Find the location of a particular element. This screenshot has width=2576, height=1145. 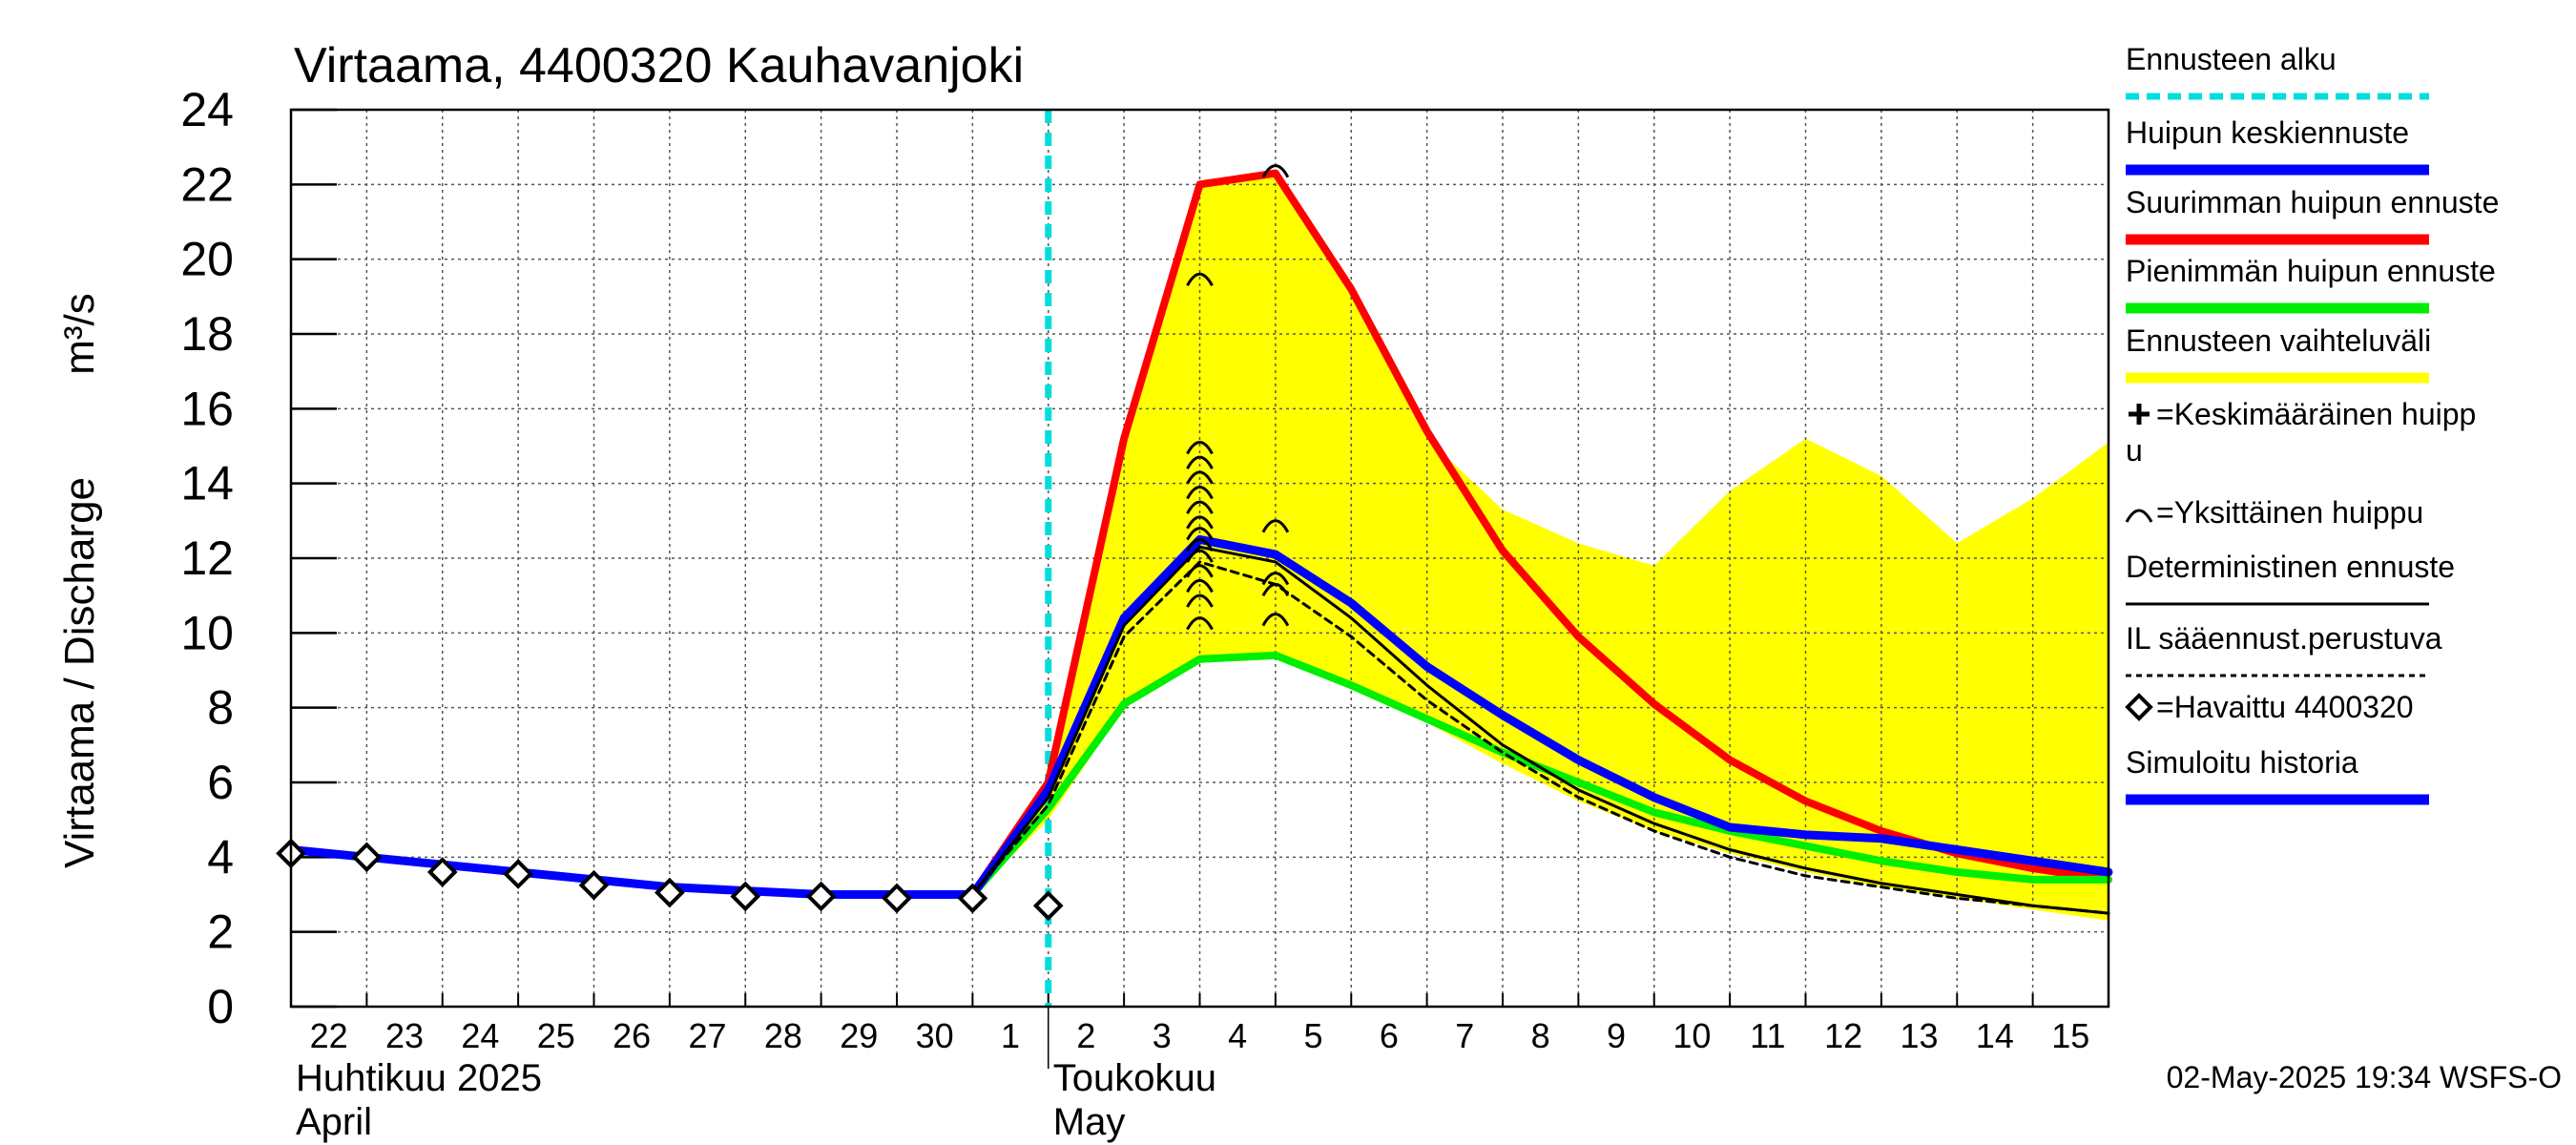

y-tick-label: 18 is located at coordinates (207, 334).